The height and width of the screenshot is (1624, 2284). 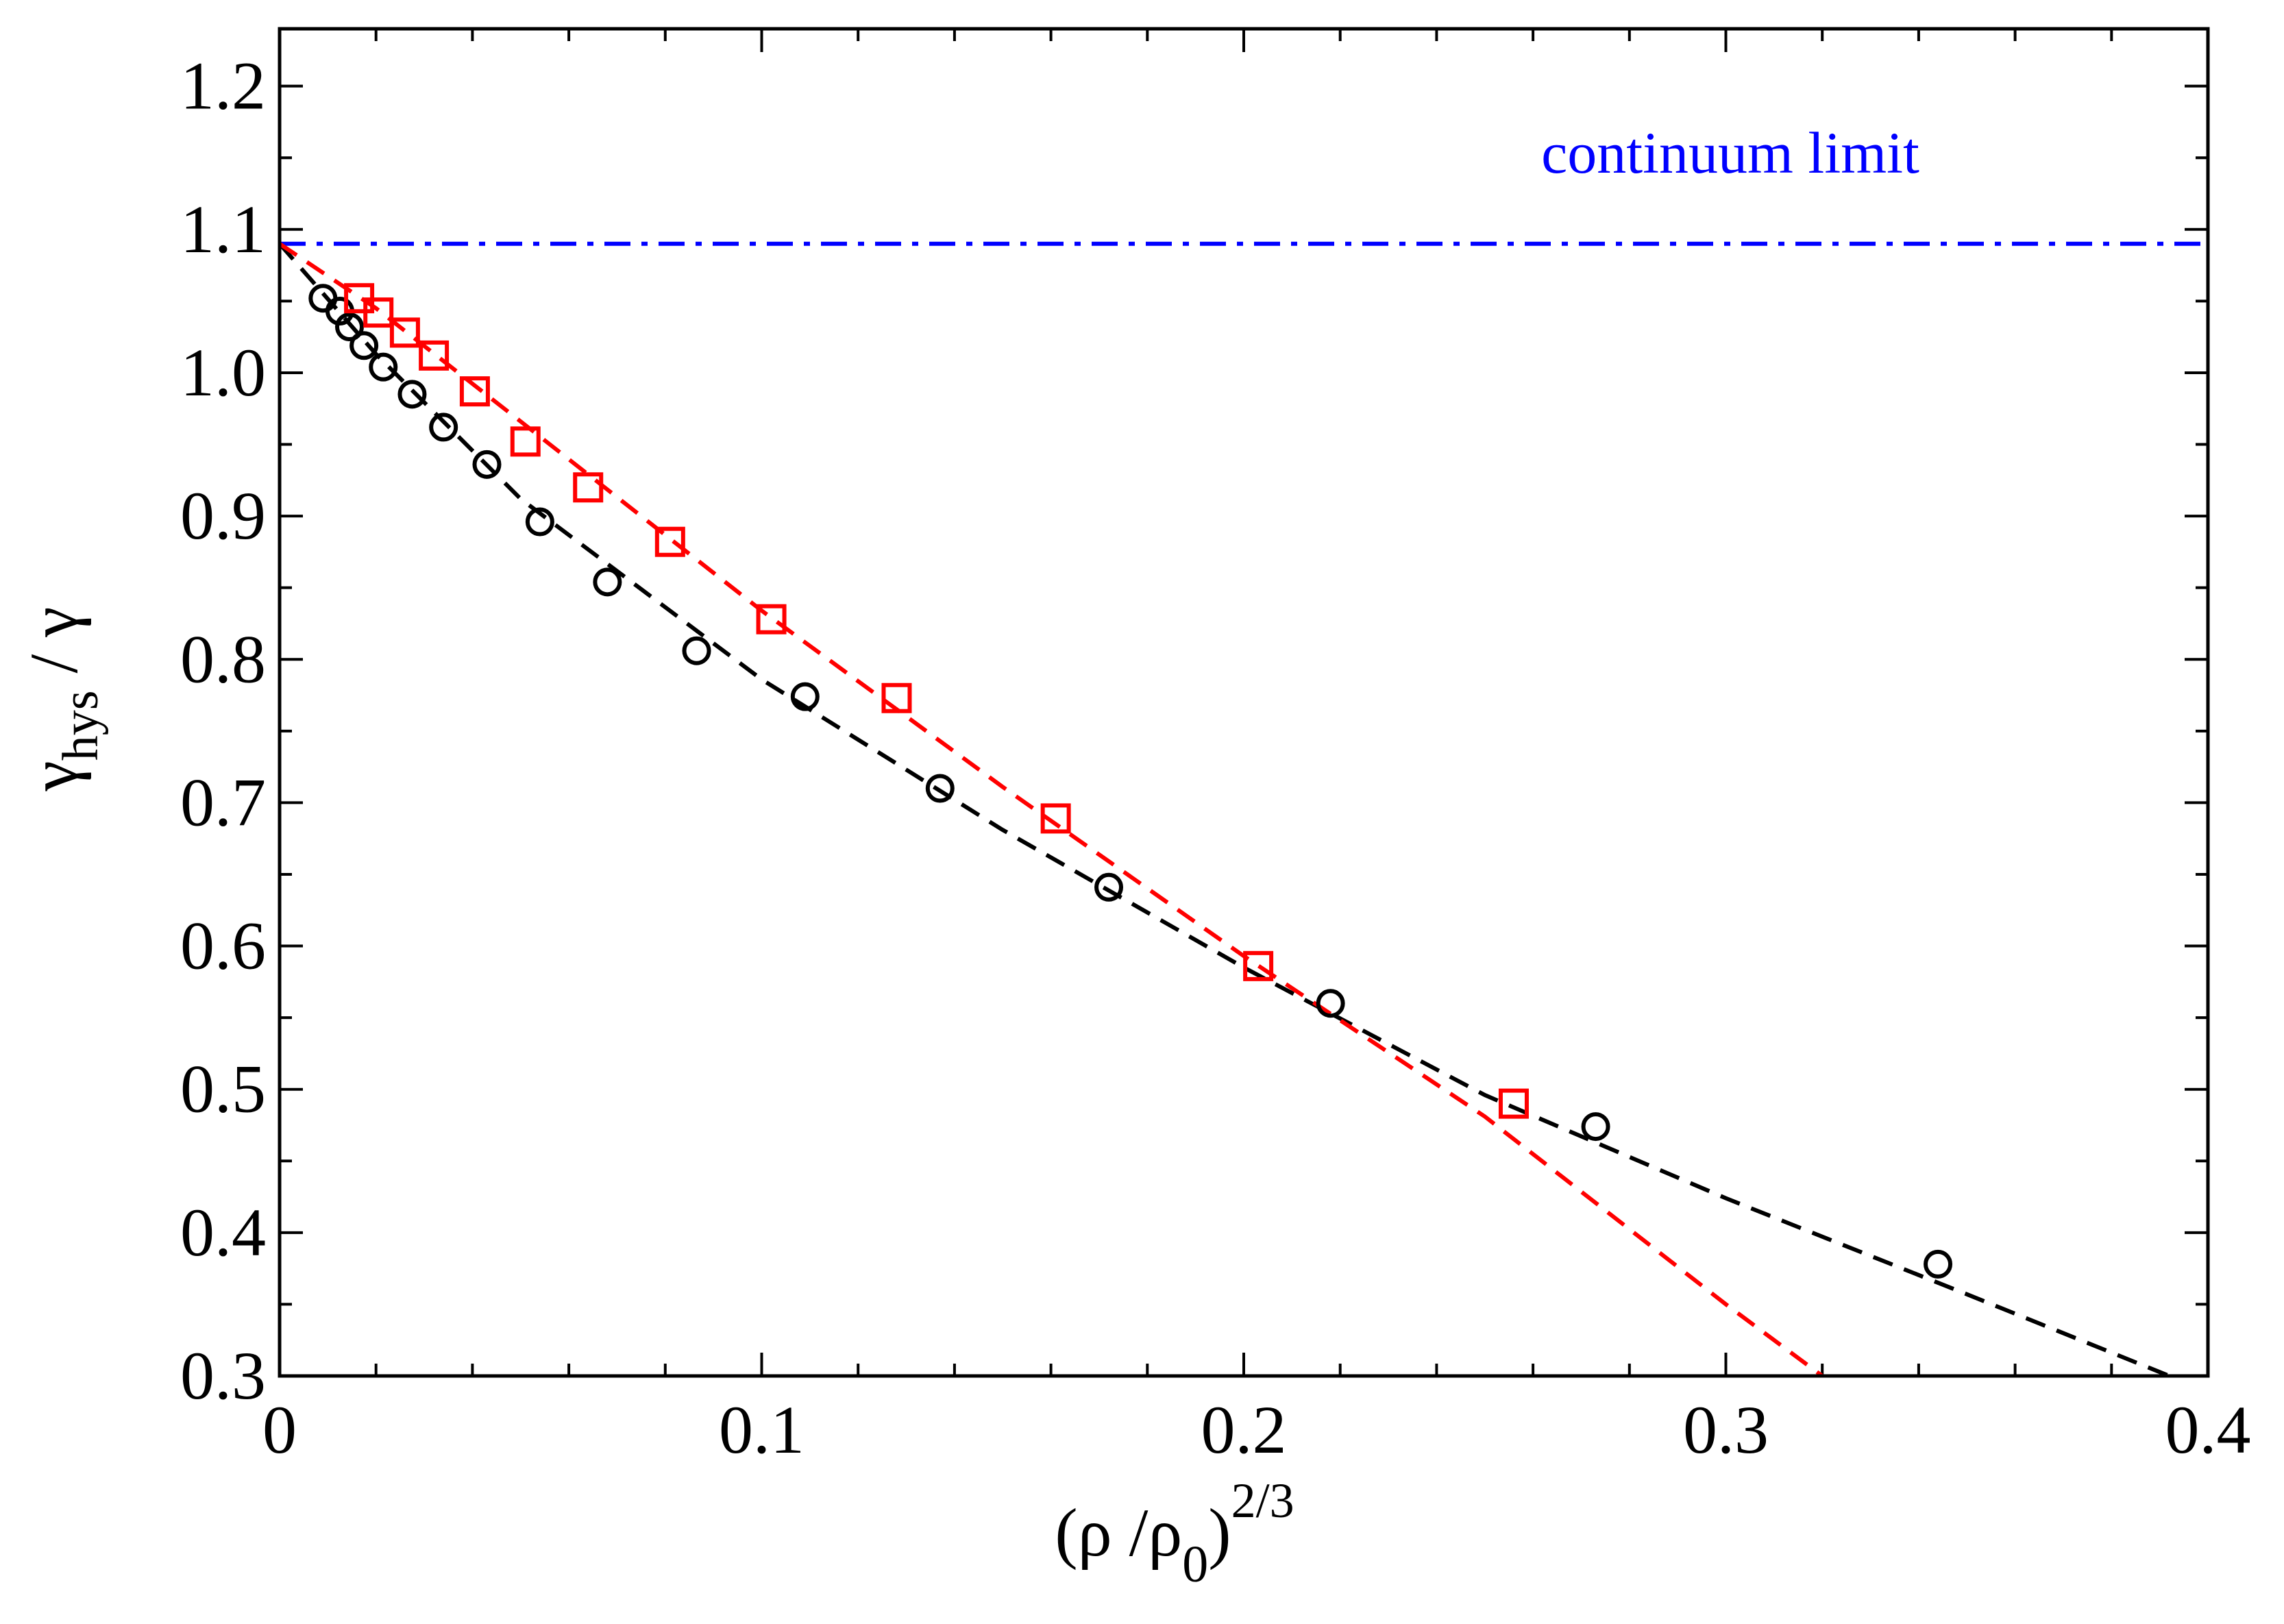 I want to click on x-tick-label: 0.4, so click(x=2208, y=1430).